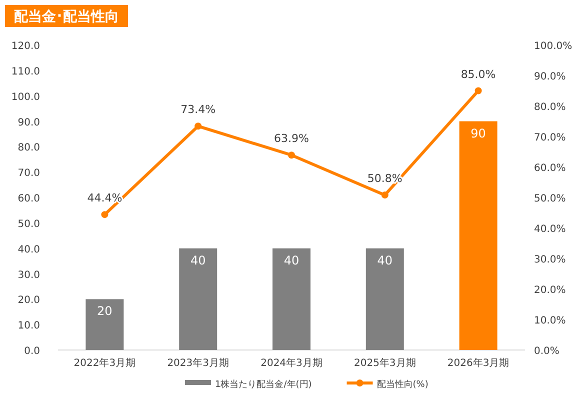 The width and height of the screenshot is (573, 395). I want to click on y-tick-label: 100.0, so click(25, 97).